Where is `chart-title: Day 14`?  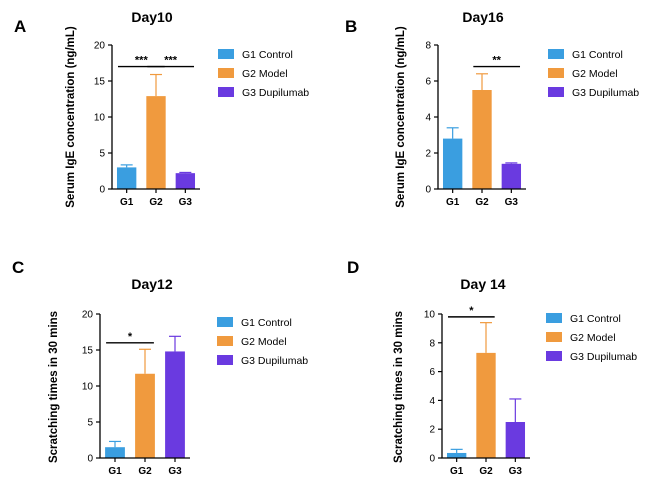
chart-title: Day 14 is located at coordinates (482, 284).